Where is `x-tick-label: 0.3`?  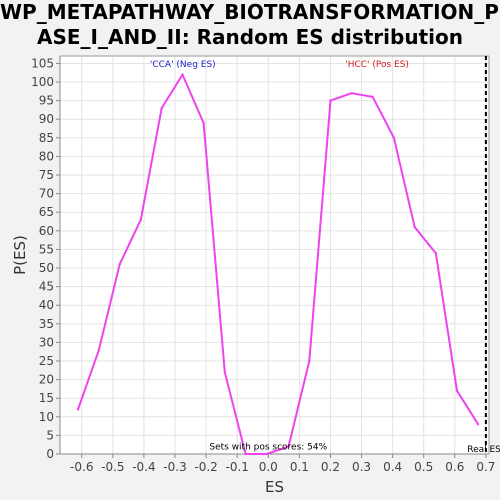
x-tick-label: 0.3 is located at coordinates (361, 467).